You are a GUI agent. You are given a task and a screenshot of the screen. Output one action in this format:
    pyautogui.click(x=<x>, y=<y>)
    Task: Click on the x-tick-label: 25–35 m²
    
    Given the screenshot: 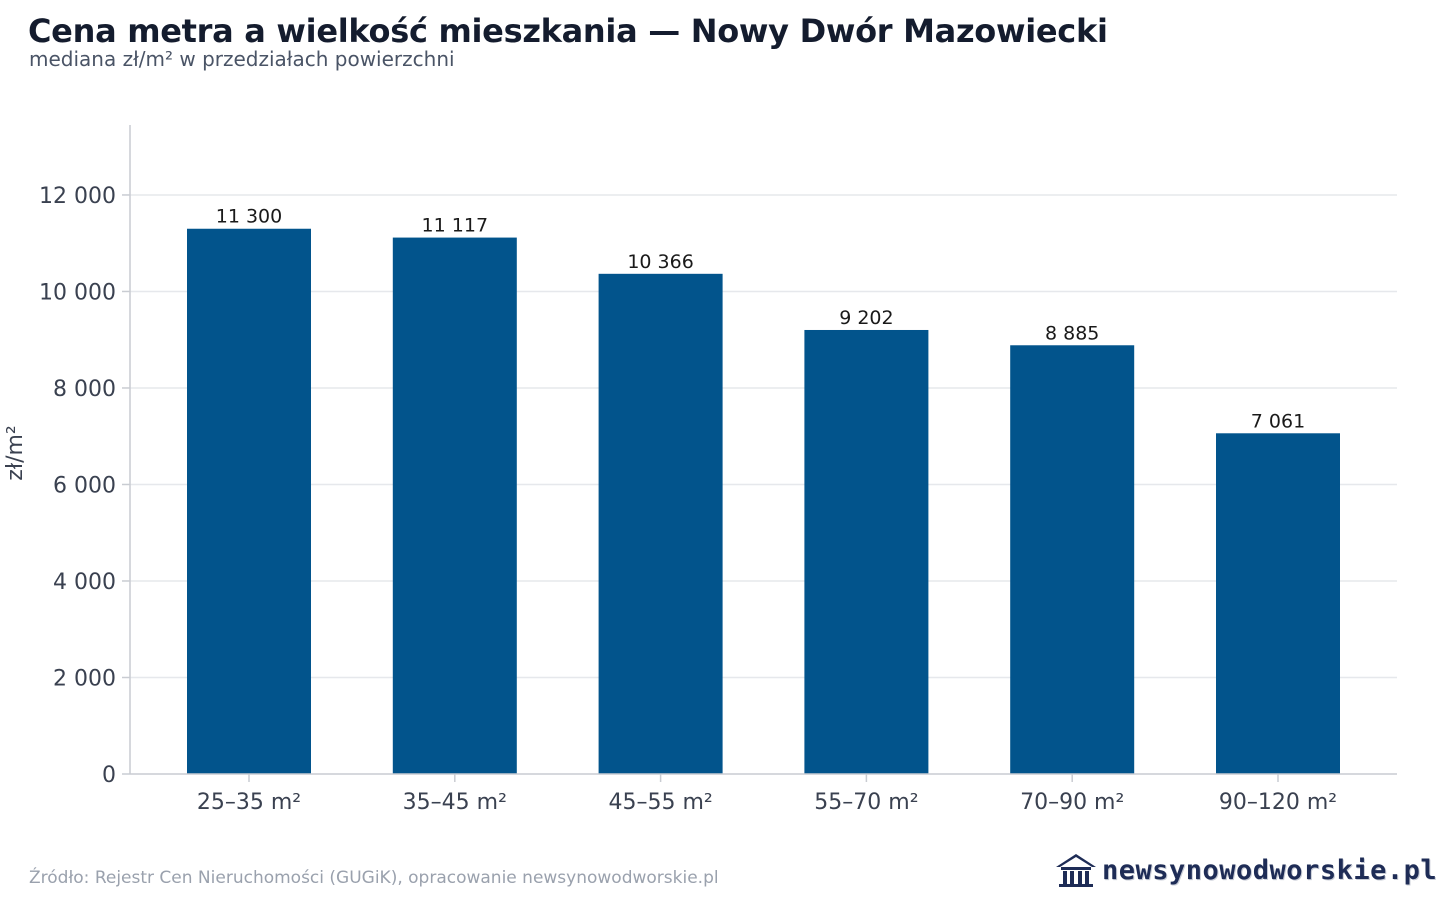 What is the action you would take?
    pyautogui.click(x=249, y=802)
    